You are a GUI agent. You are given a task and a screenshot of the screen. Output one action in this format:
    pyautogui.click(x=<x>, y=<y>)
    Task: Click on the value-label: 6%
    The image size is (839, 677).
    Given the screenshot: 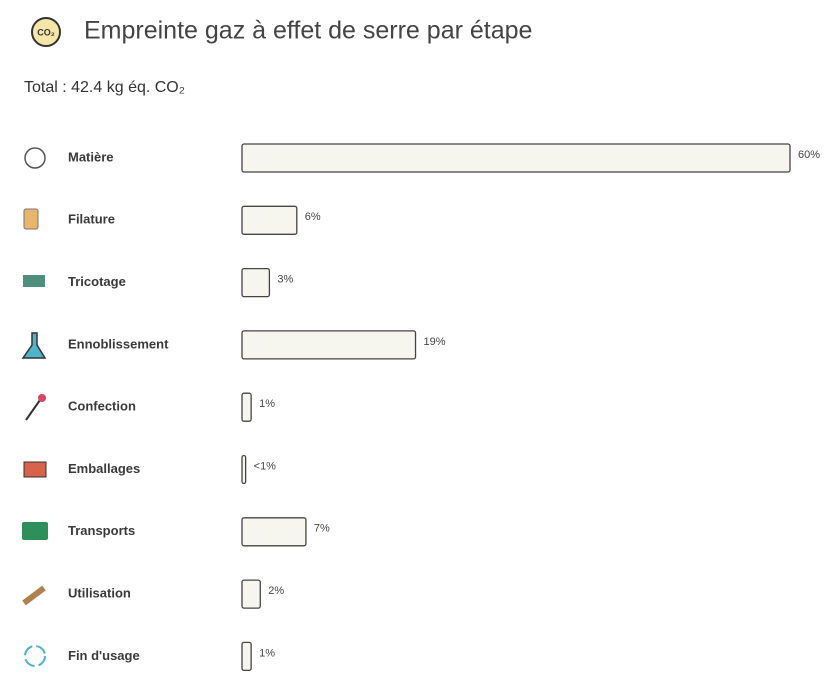 What is the action you would take?
    pyautogui.click(x=313, y=217)
    